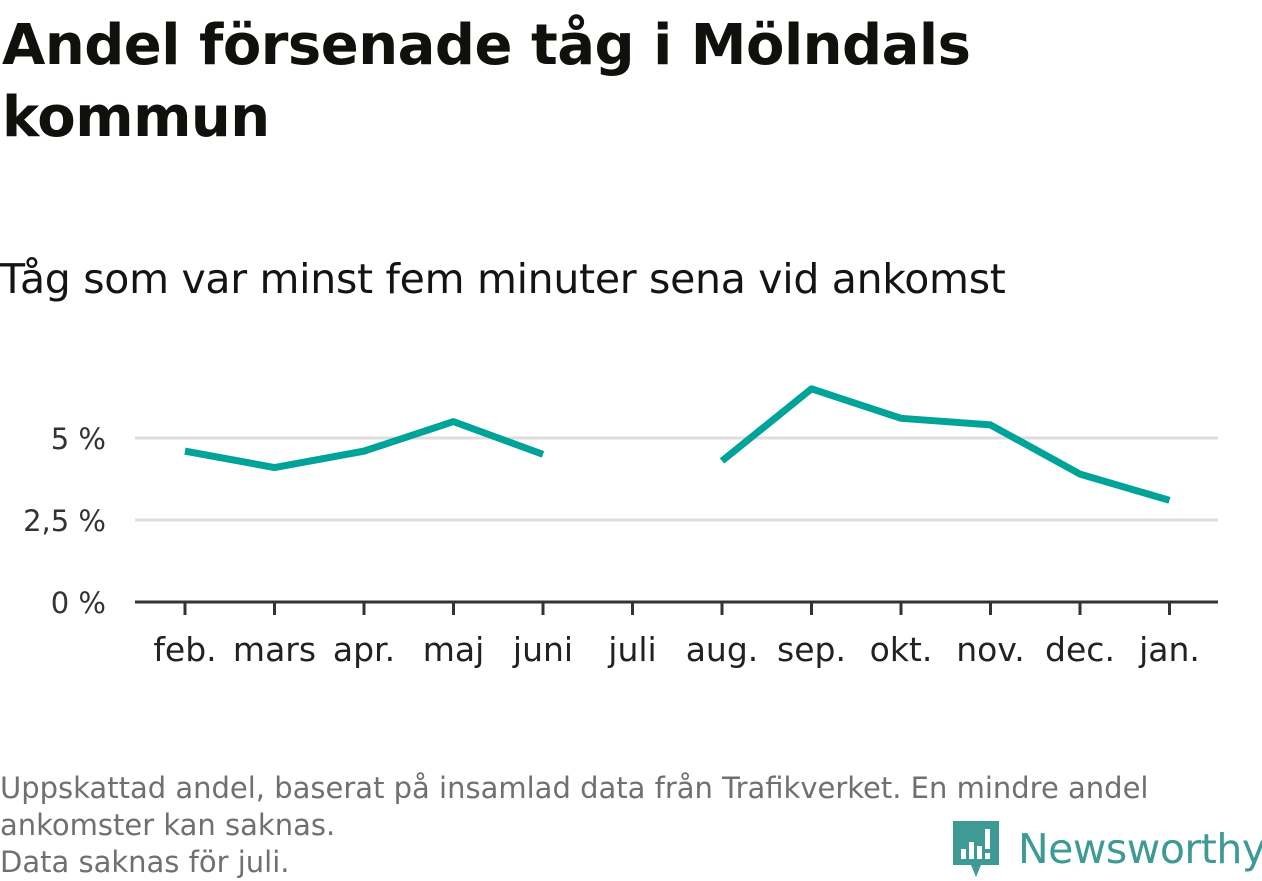 The width and height of the screenshot is (1262, 881). I want to click on x-tick-label: jan., so click(1169, 649).